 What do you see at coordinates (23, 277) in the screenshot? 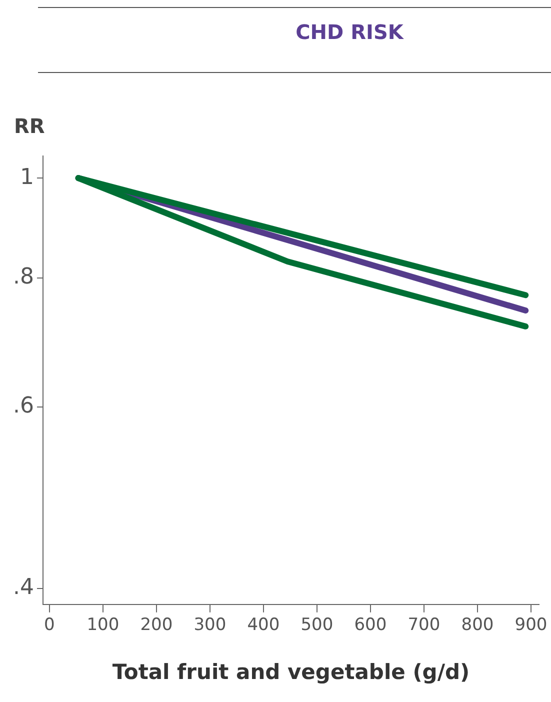
I see `y-tick-label: .8` at bounding box center [23, 277].